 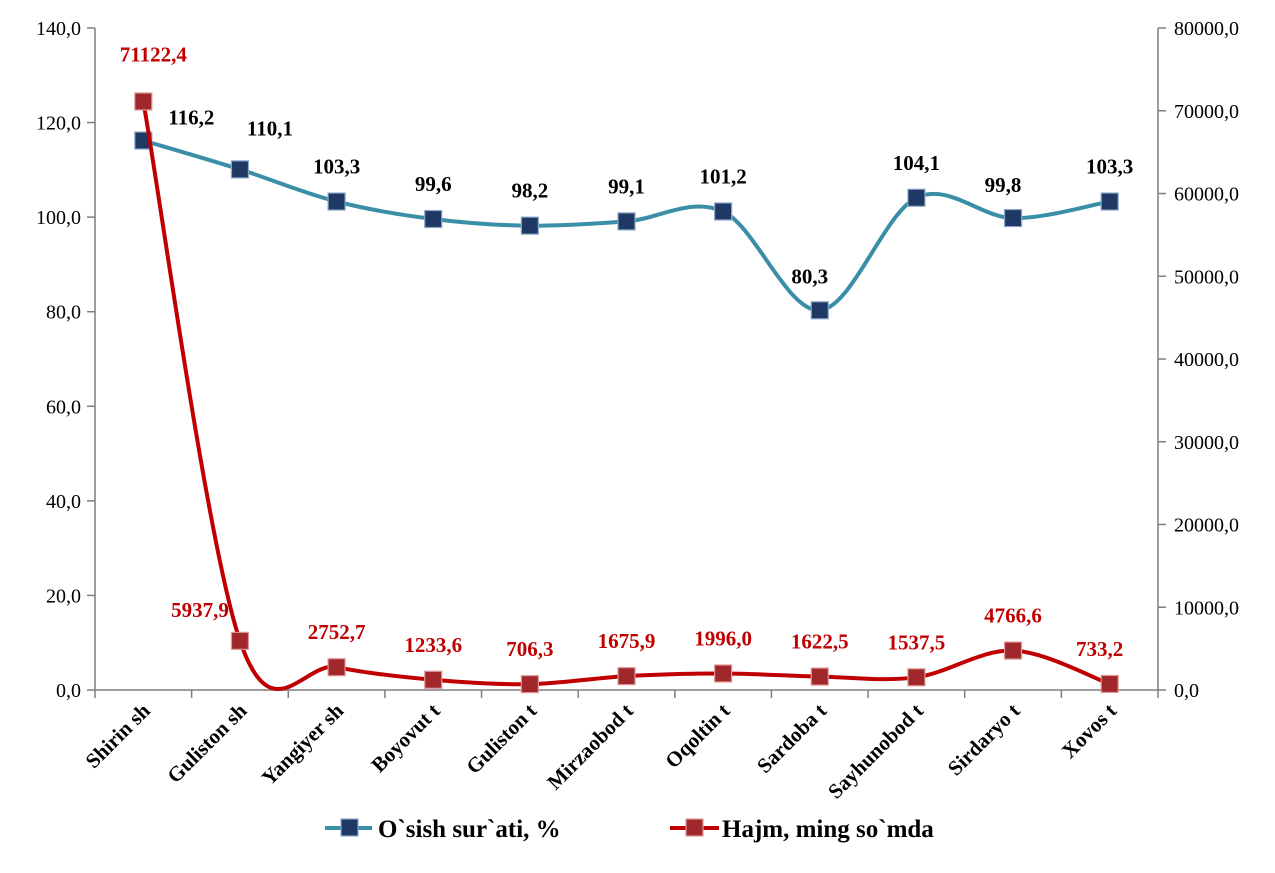 What do you see at coordinates (200, 610) in the screenshot?
I see `series-1-data-label: 5937,9` at bounding box center [200, 610].